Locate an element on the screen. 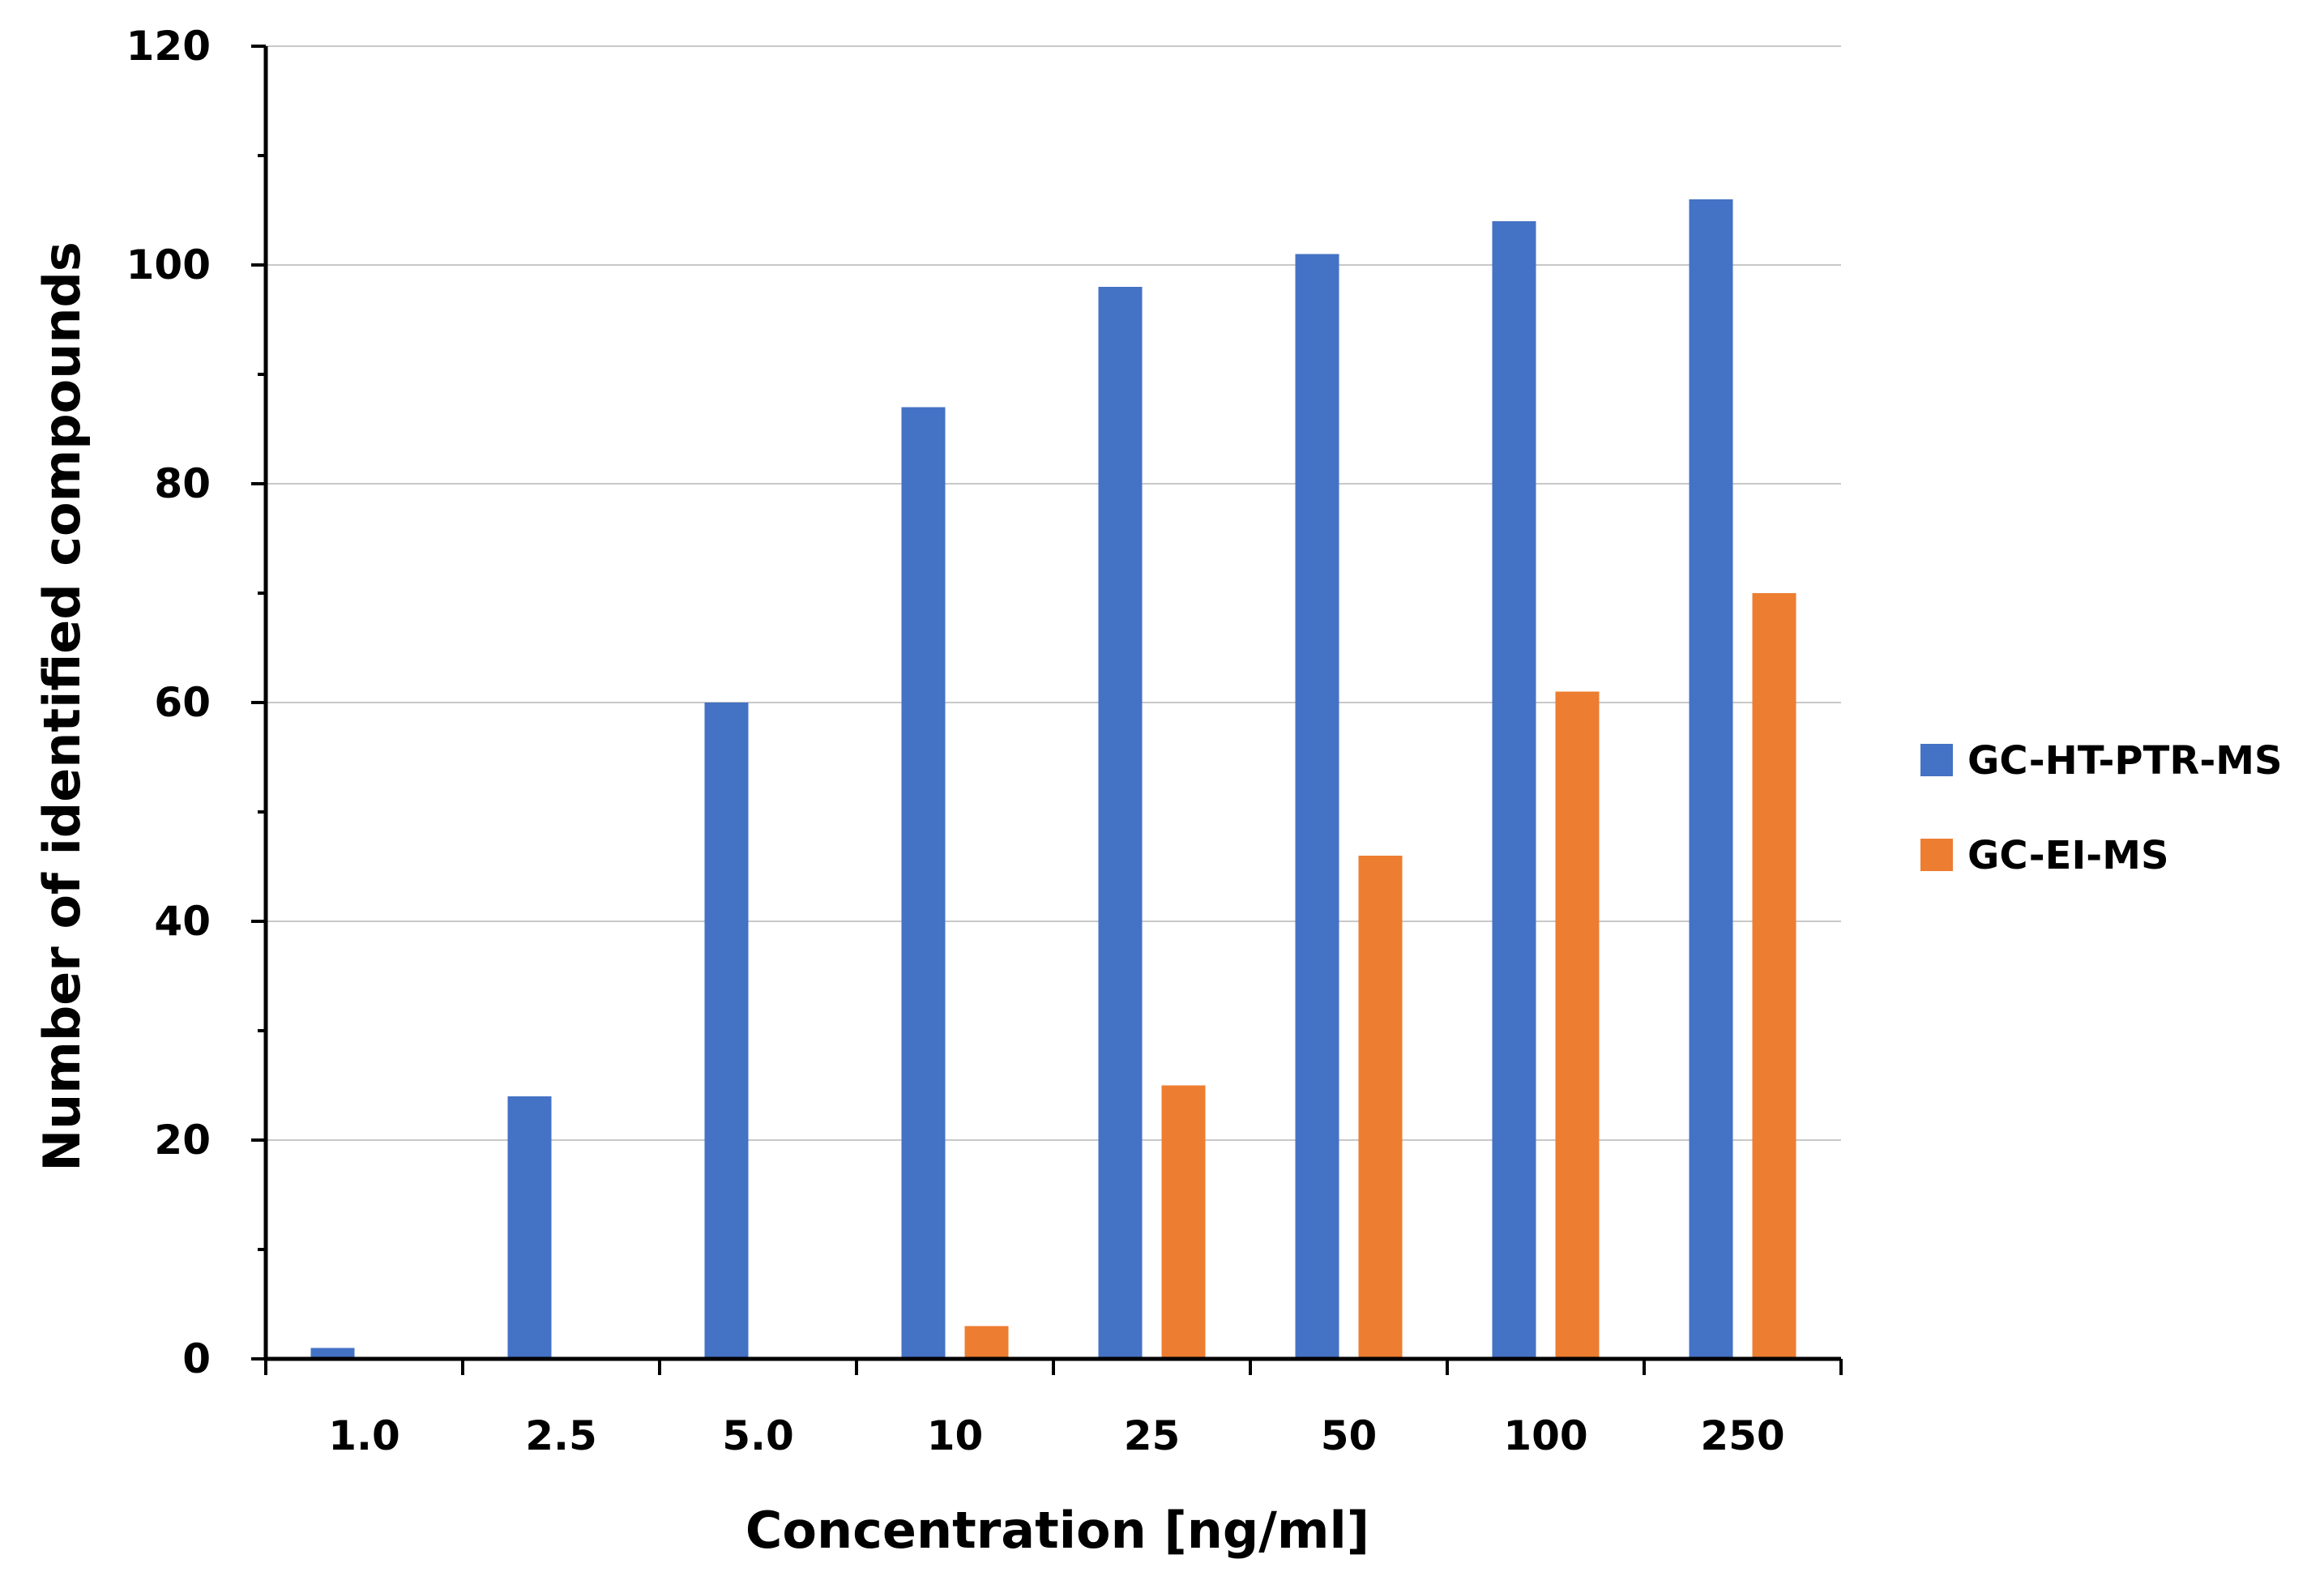 The height and width of the screenshot is (1589, 2324). y-tick-label: 120 is located at coordinates (168, 46).